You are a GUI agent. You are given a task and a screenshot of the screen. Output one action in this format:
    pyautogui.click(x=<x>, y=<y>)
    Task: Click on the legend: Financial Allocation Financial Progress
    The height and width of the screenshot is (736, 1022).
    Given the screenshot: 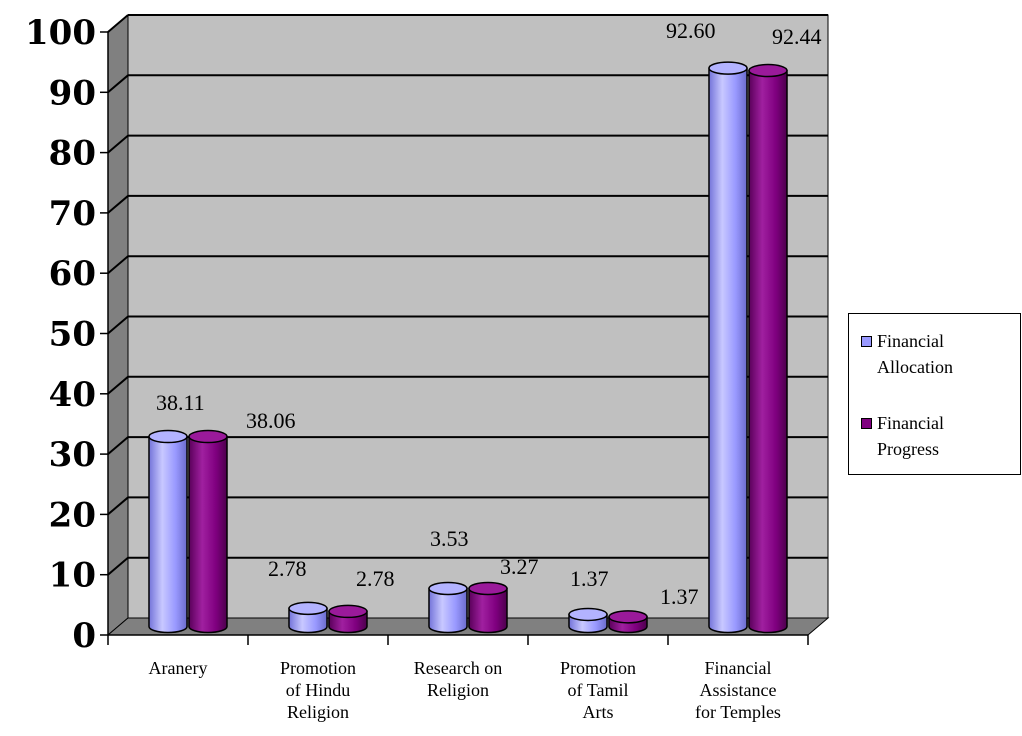 What is the action you would take?
    pyautogui.click(x=934, y=394)
    